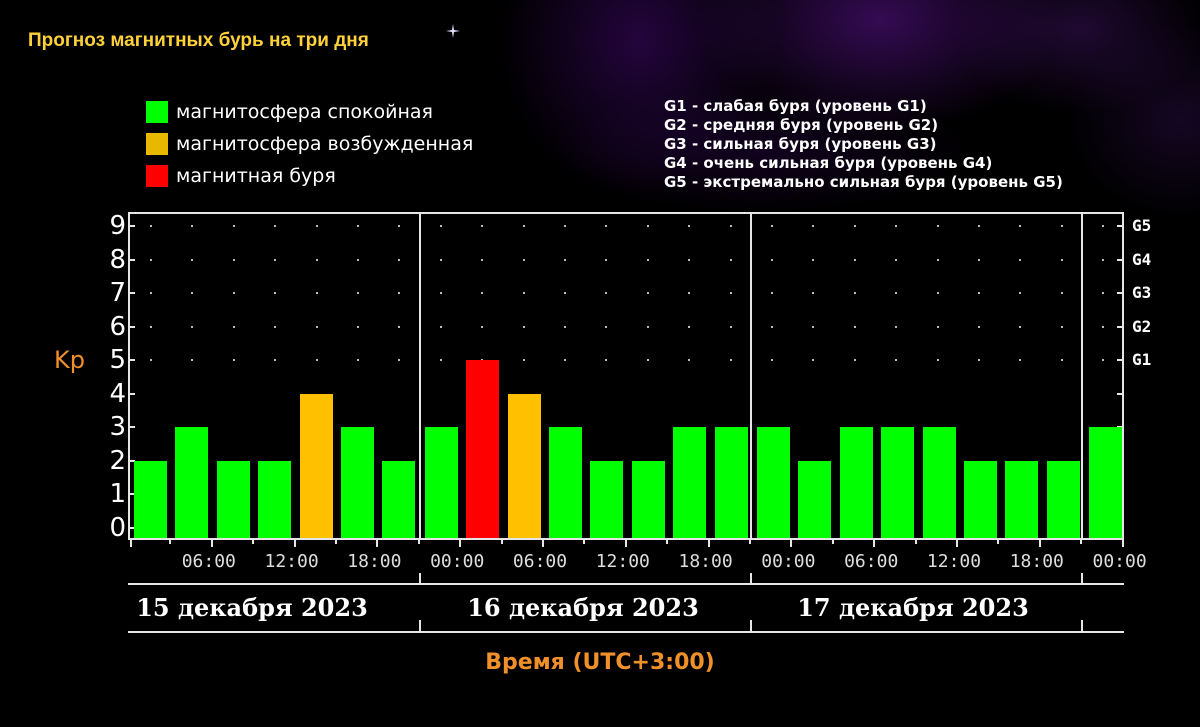  I want to click on date-label: 16 декабря 2023, so click(583, 607).